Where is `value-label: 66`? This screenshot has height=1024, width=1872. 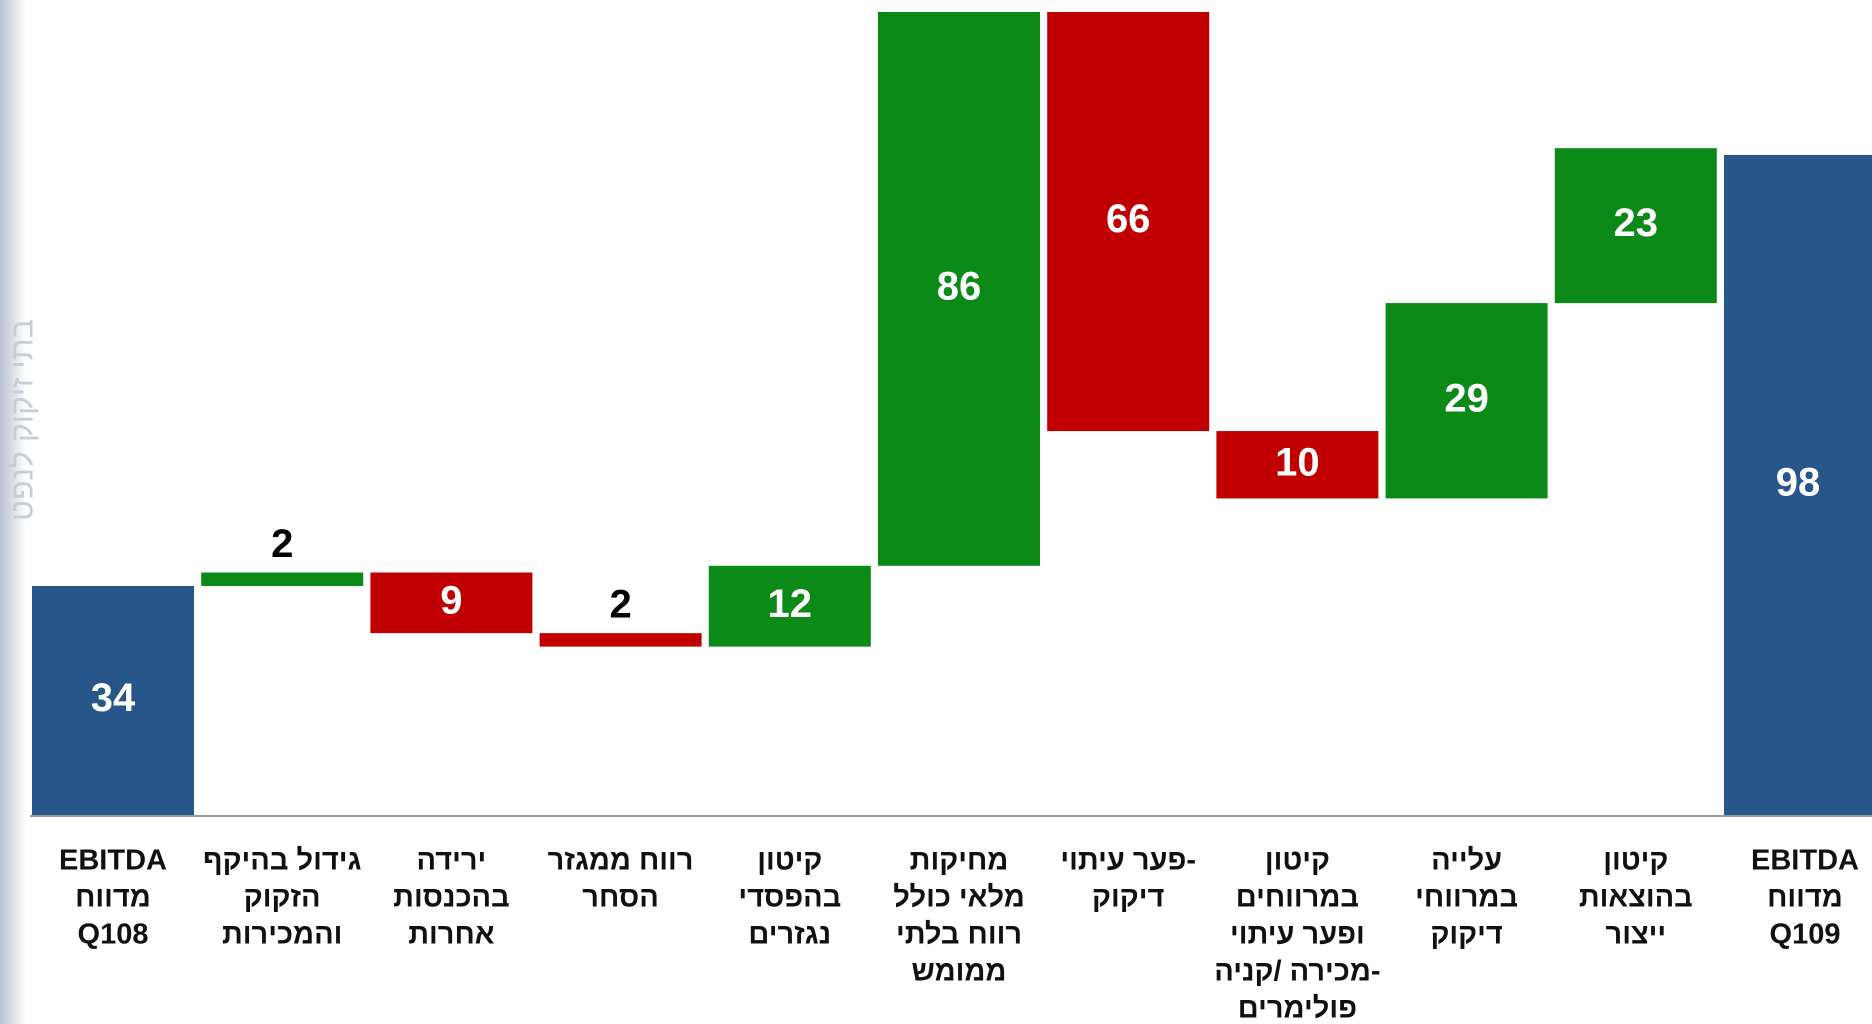
value-label: 66 is located at coordinates (1128, 219).